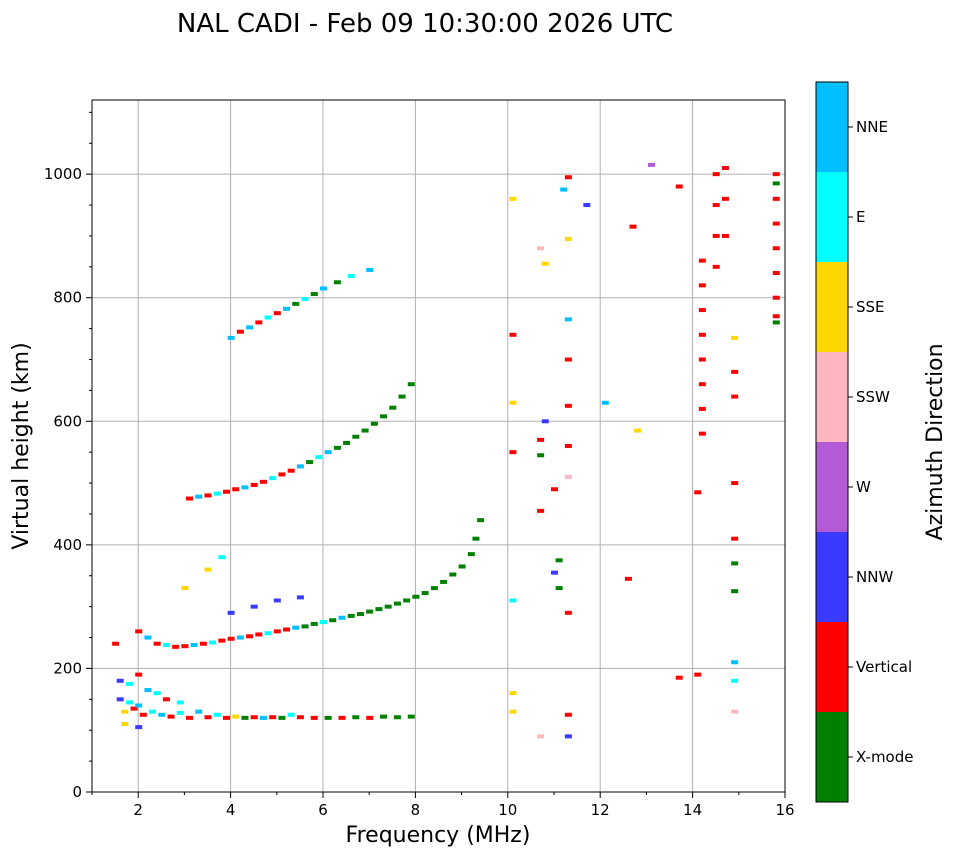  I want to click on x-axis-label: Frequency (MHz), so click(438, 835).